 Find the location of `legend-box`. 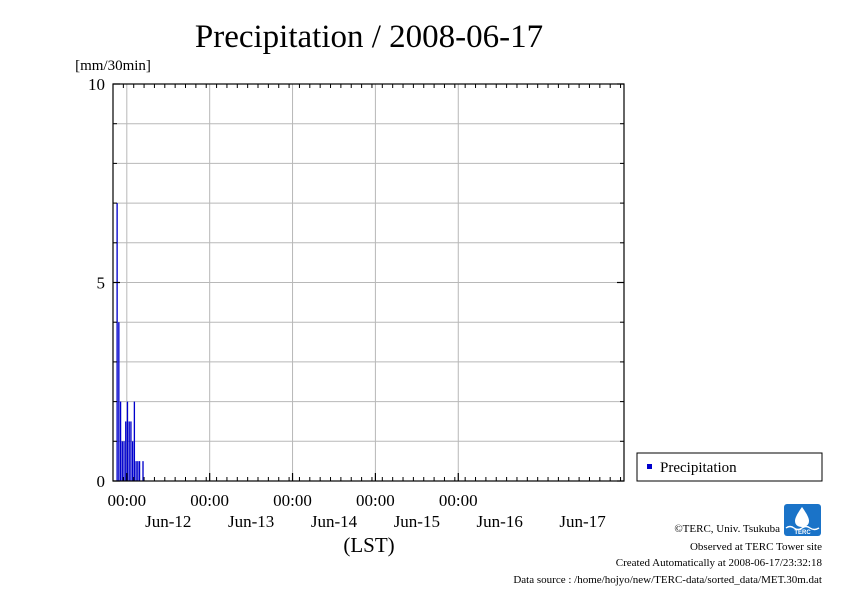

legend-box is located at coordinates (729, 467).